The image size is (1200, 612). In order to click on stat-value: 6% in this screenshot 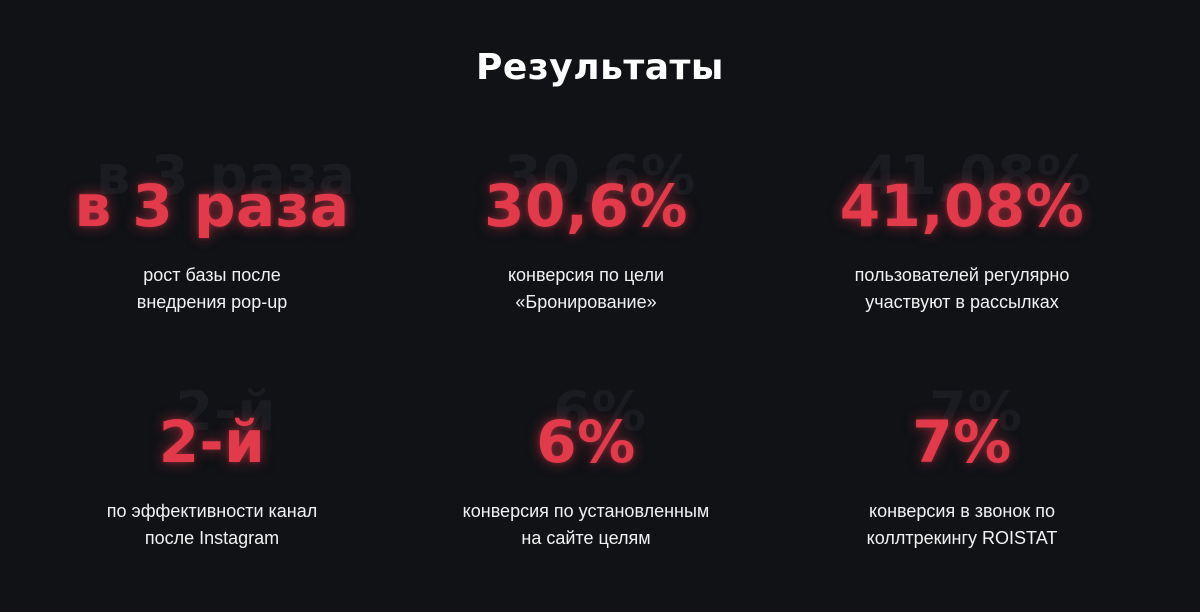, I will do `click(586, 442)`.